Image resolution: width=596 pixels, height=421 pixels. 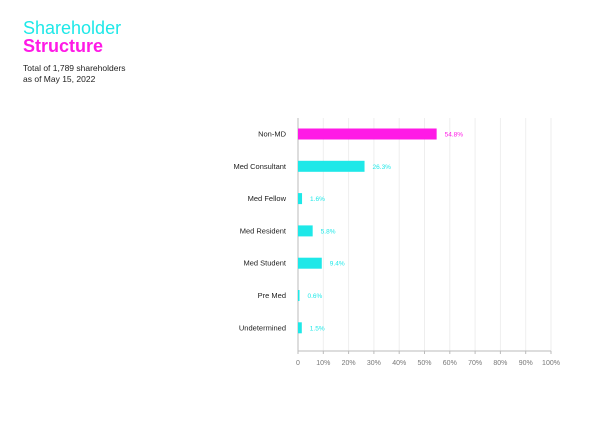 What do you see at coordinates (526, 363) in the screenshot?
I see `x-tick-label: 90%` at bounding box center [526, 363].